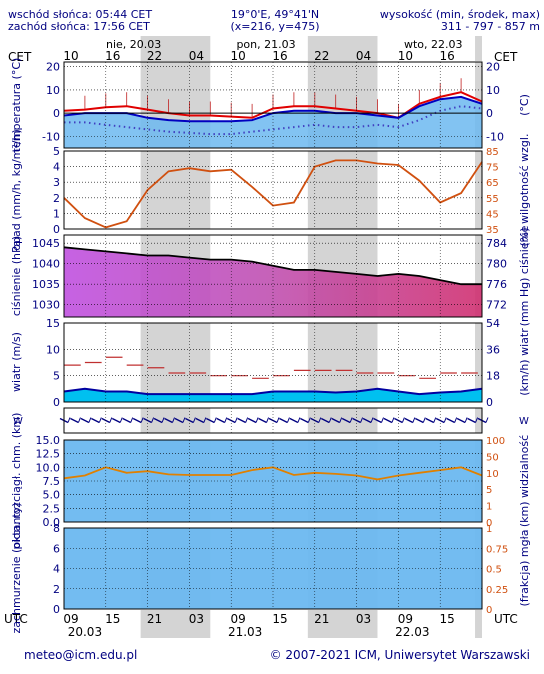 The image size is (544, 674). I want to click on visibility-tick-label: 50, so click(492, 457).